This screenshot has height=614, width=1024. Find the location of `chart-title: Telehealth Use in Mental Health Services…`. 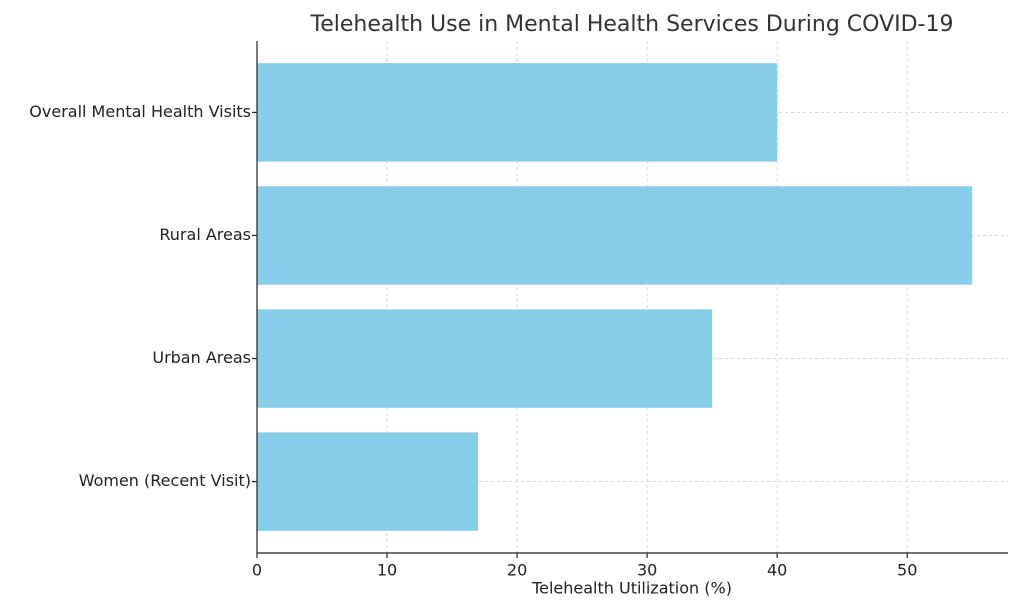

chart-title: Telehealth Use in Mental Health Services… is located at coordinates (632, 24).